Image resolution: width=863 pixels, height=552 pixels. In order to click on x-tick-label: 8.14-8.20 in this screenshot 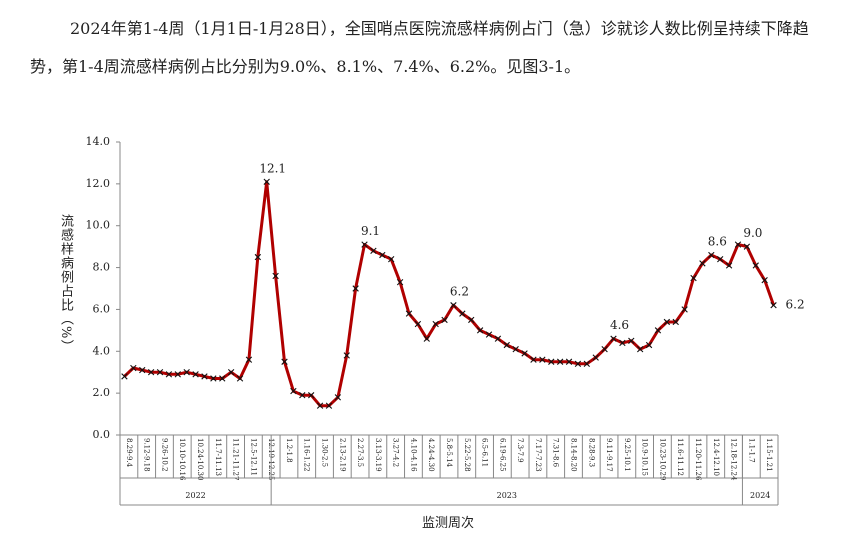, I will do `click(573, 455)`.